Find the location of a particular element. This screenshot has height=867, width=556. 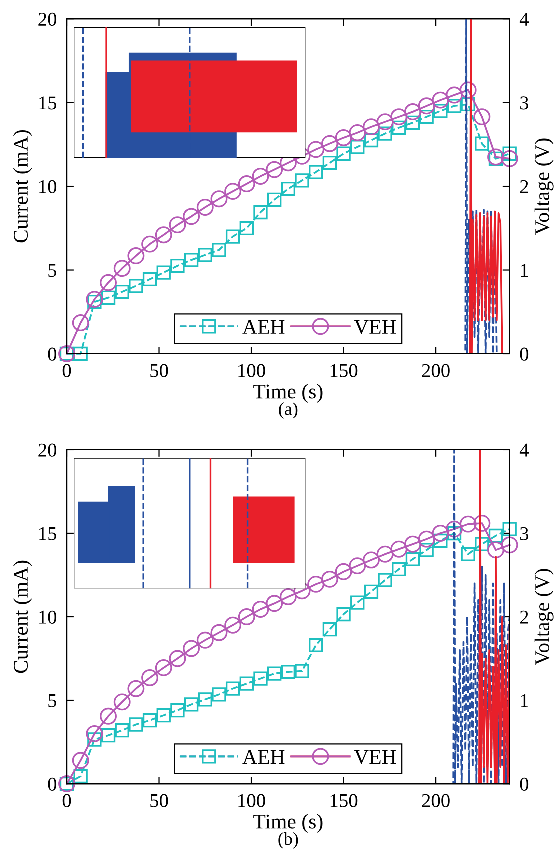

y-tick-label: 15 is located at coordinates (48, 103).